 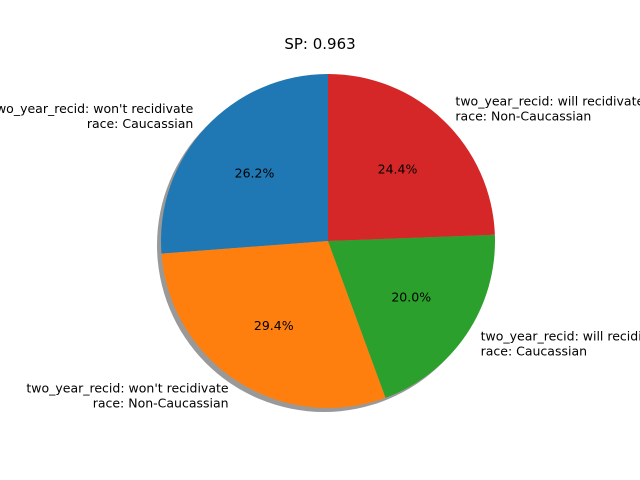 I want to click on chart-title: SP: 0.963, so click(x=319, y=44).